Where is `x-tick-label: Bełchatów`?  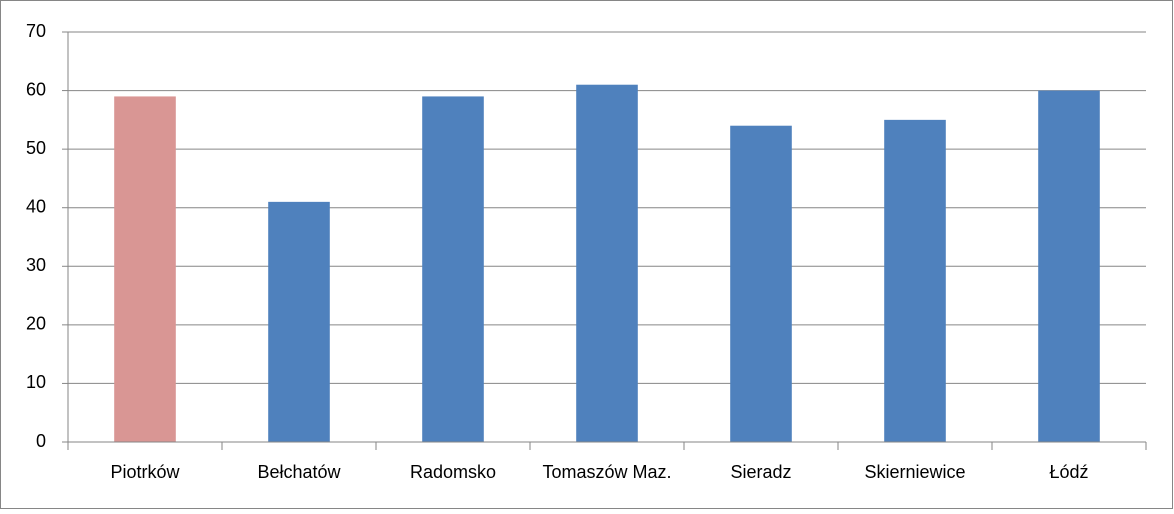
x-tick-label: Bełchatów is located at coordinates (299, 472).